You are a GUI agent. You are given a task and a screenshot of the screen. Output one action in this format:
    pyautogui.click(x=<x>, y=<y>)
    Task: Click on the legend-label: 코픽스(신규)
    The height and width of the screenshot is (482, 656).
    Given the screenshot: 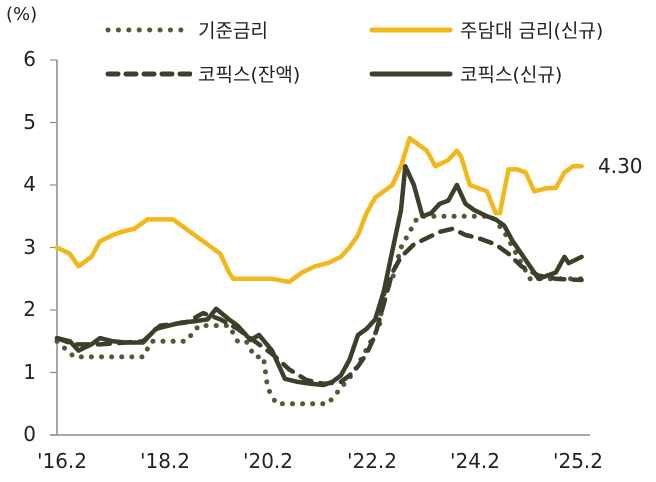 What is the action you would take?
    pyautogui.click(x=511, y=75)
    